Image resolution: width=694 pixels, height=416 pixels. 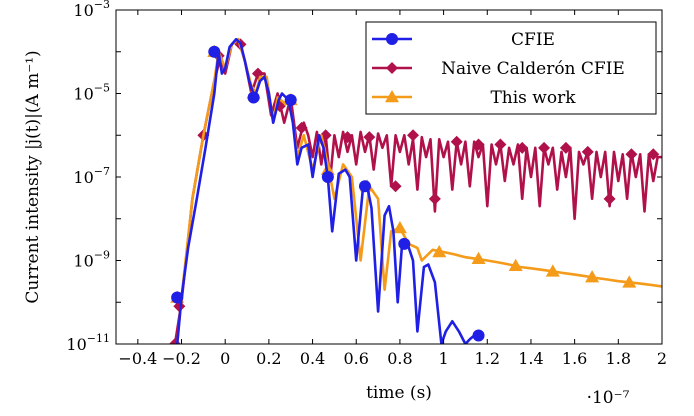 What do you see at coordinates (268, 358) in the screenshot?
I see `x-tick-label: 0.2` at bounding box center [268, 358].